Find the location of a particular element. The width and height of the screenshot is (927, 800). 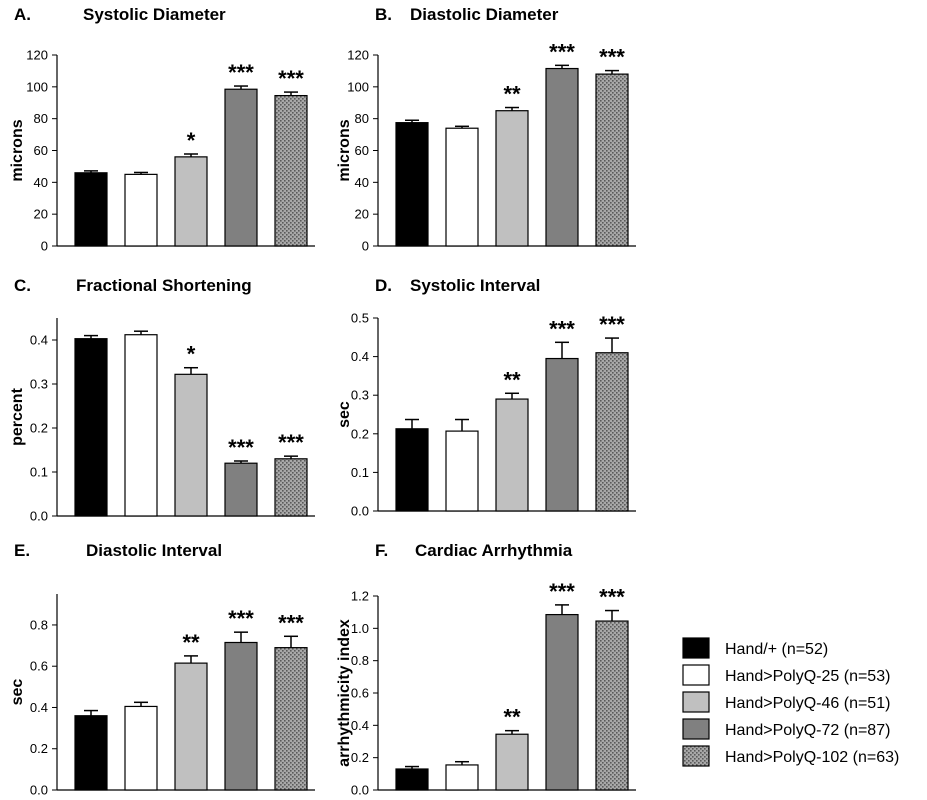

panel-title: Cardiac Arrhythmia is located at coordinates (494, 550).